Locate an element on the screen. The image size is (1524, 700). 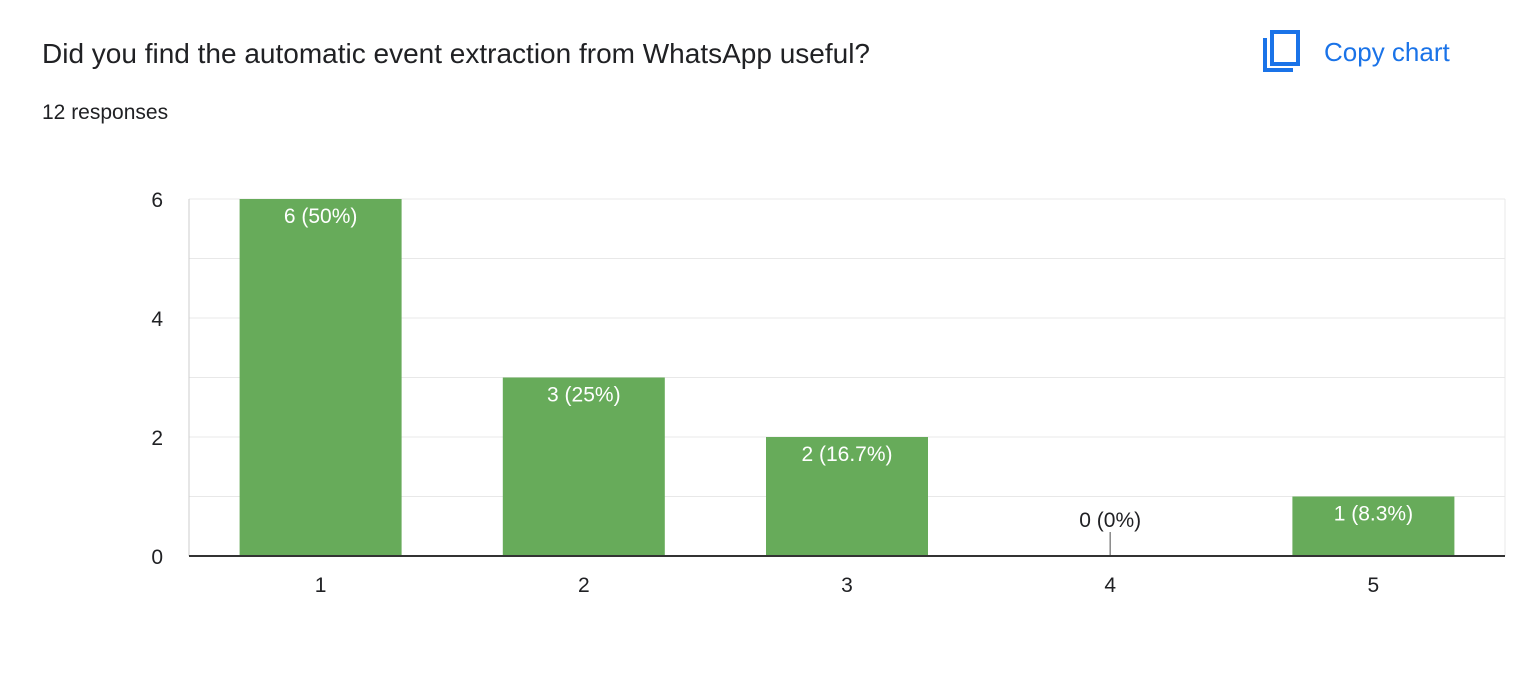
x-tick-label: 1 is located at coordinates (321, 585).